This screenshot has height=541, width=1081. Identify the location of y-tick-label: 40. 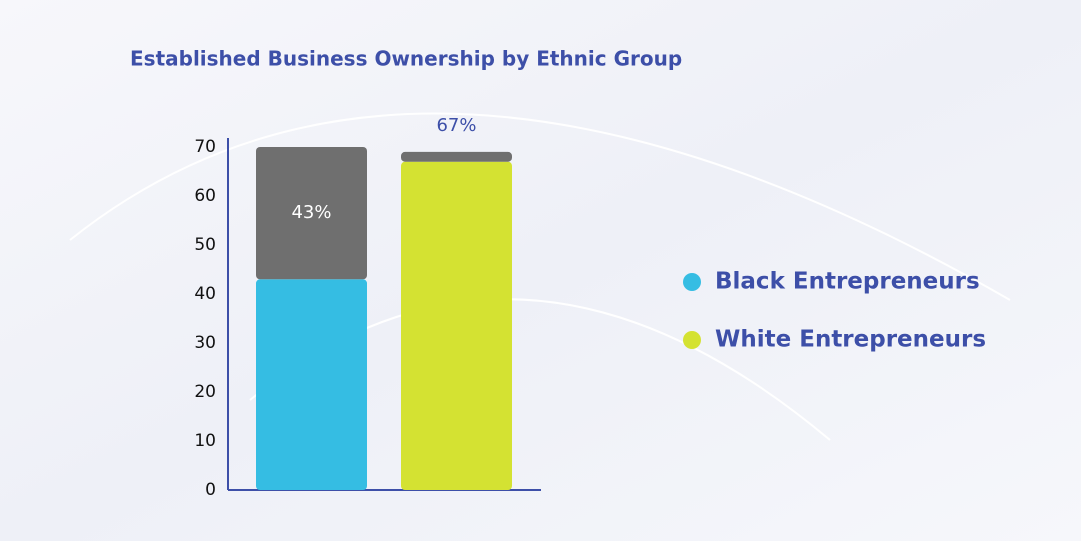
(205, 294).